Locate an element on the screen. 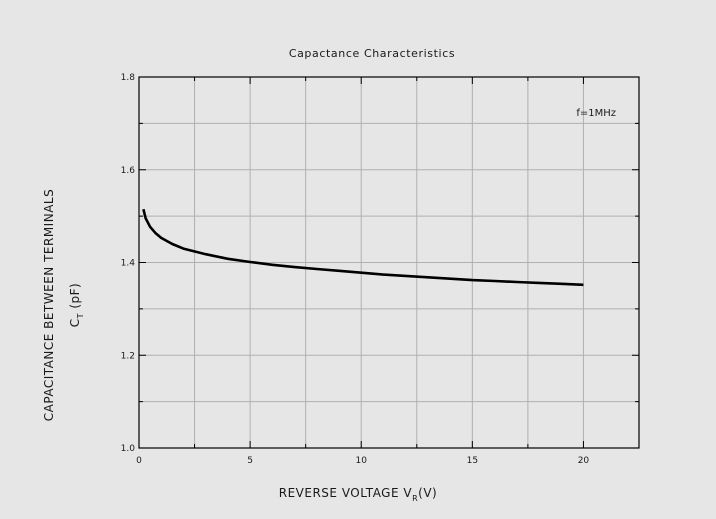 Image resolution: width=716 pixels, height=519 pixels. series-line is located at coordinates (363, 247).